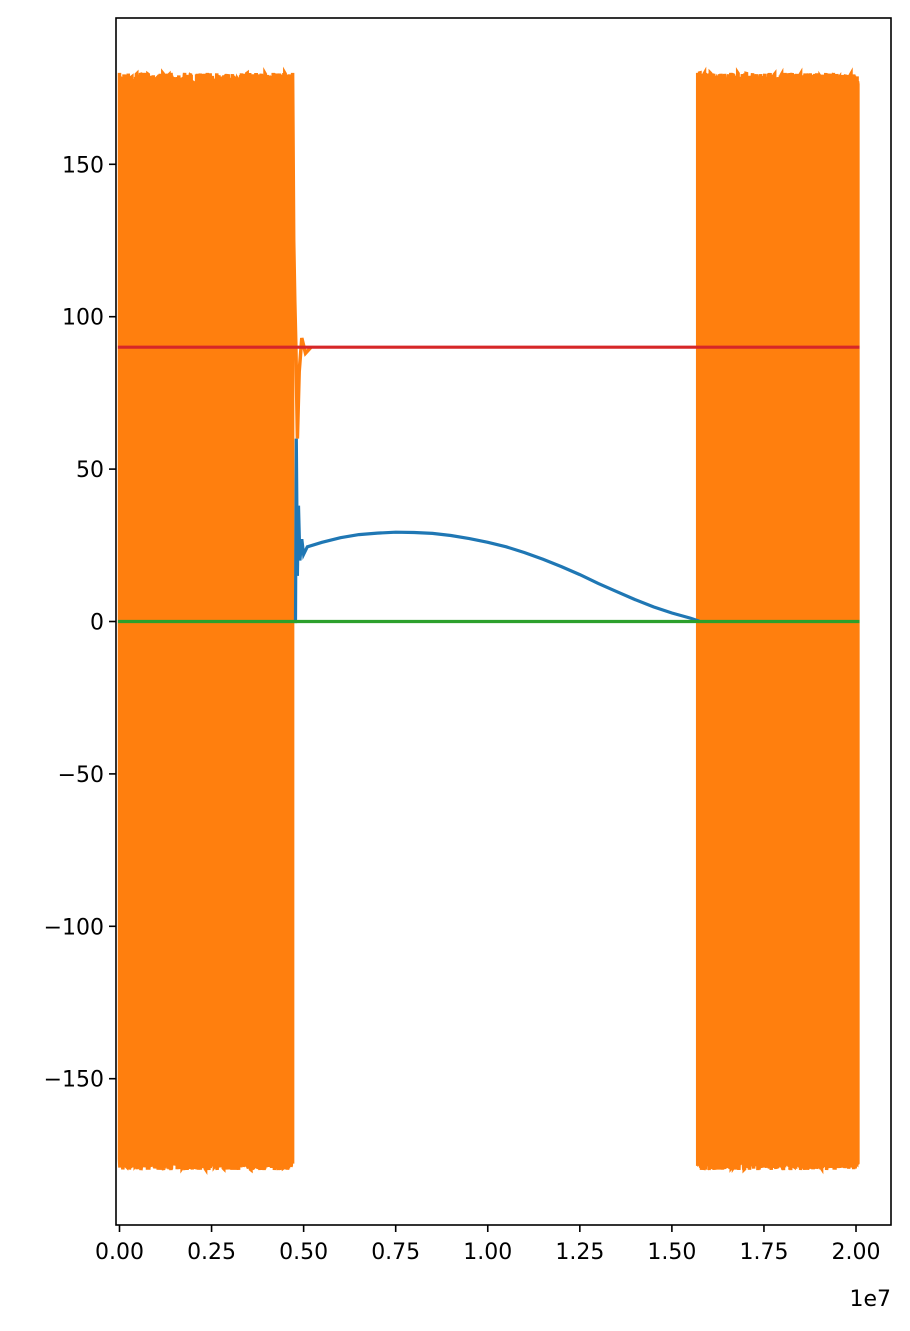 The image size is (910, 1331). What do you see at coordinates (671, 1252) in the screenshot?
I see `x-tick-label: 1.50` at bounding box center [671, 1252].